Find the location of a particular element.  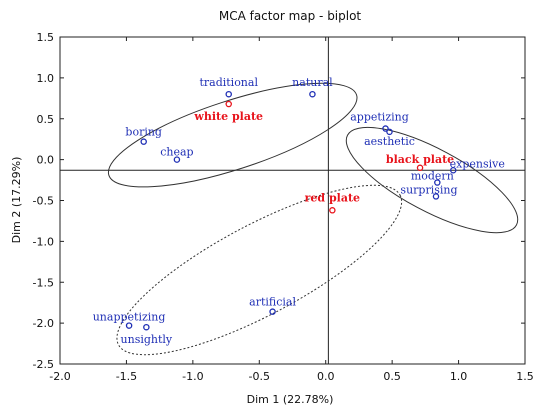

x-tick-label: -1.0 is located at coordinates (192, 376).